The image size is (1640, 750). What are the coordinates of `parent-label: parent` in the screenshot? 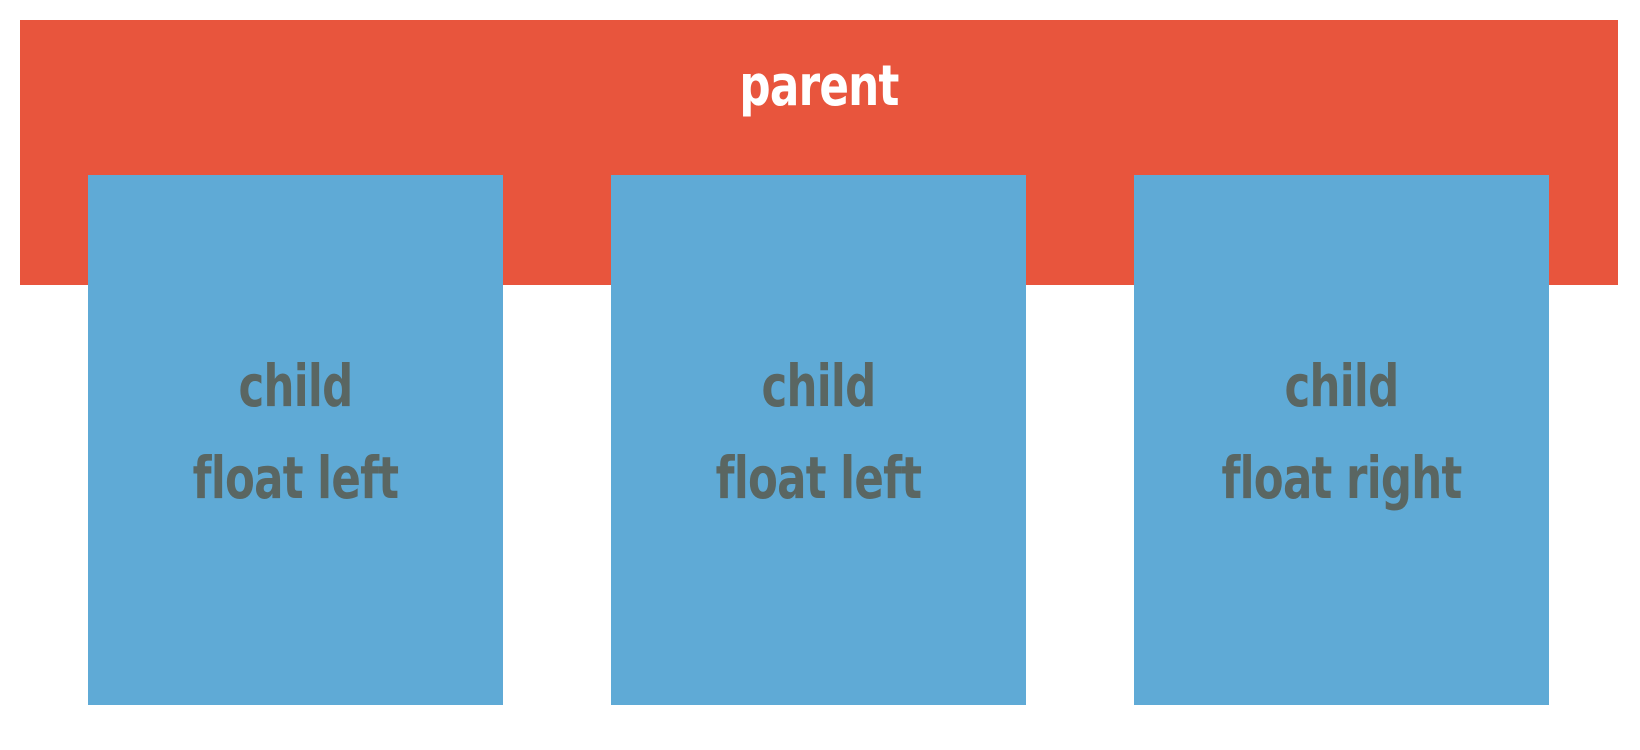 It's located at (819, 86).